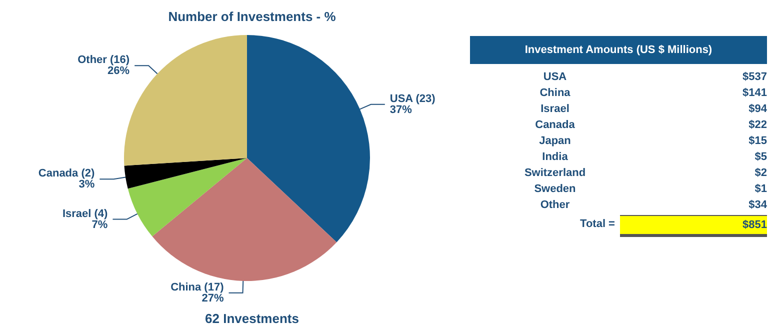 This screenshot has width=769, height=333. I want to click on text: Investment Amounts (US $ Millions), so click(618, 50).